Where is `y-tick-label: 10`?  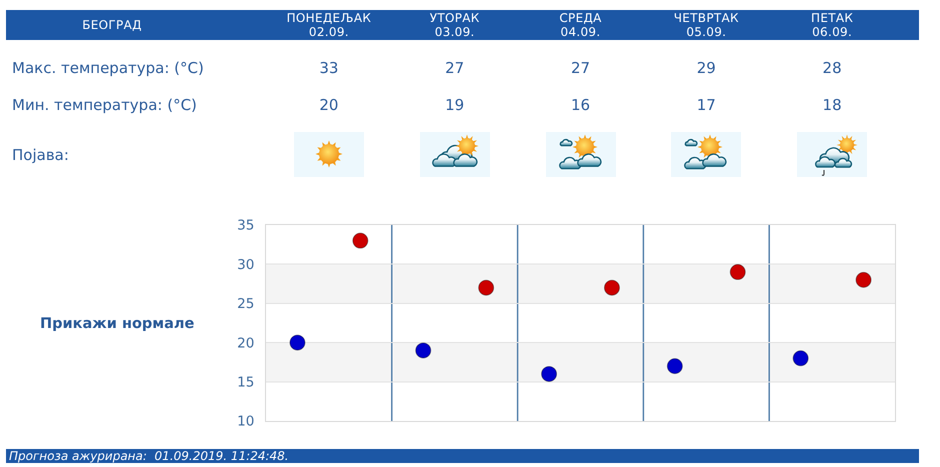 y-tick-label: 10 is located at coordinates (245, 422).